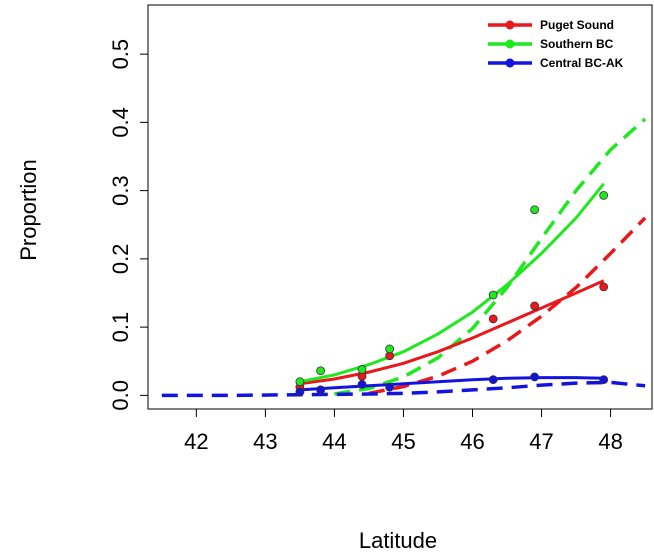  Describe the element at coordinates (120, 122) in the screenshot. I see `y-tick-label: 0.4` at that location.